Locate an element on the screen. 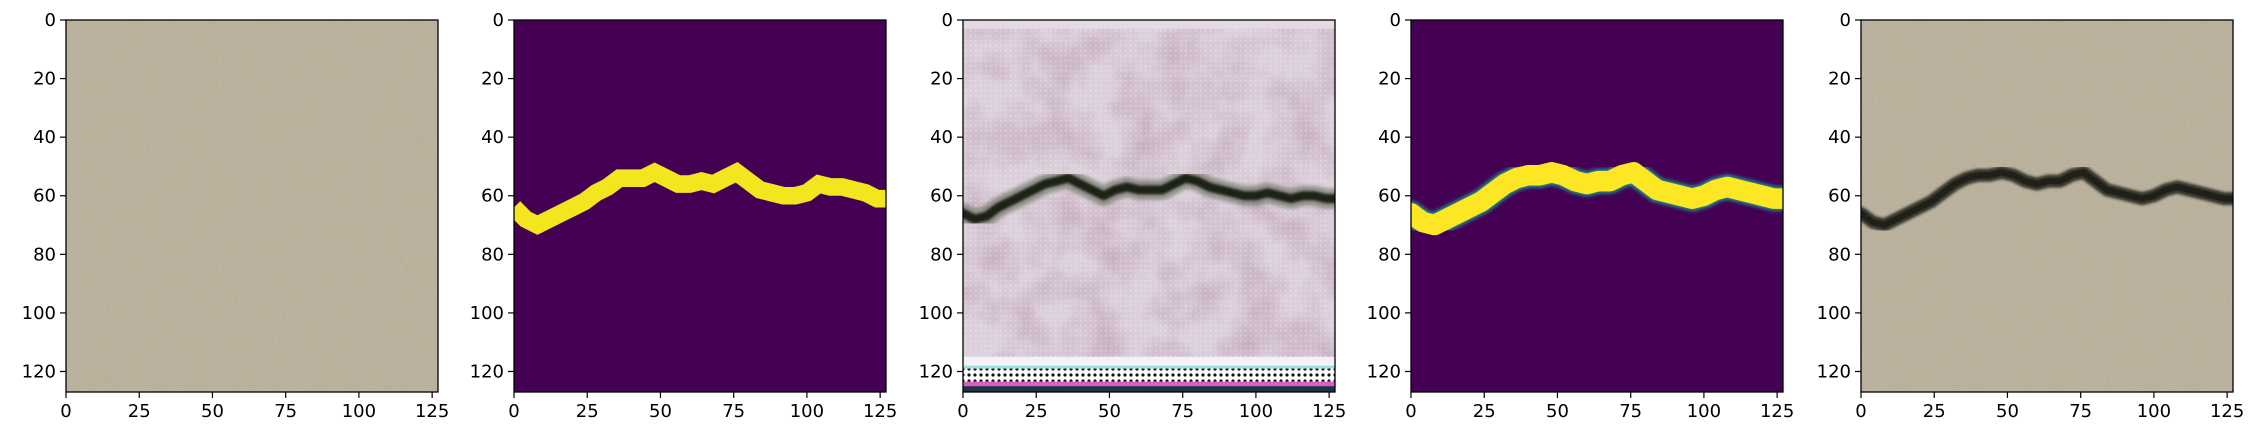 The width and height of the screenshot is (2259, 440). magenta-artifact-line is located at coordinates (1149, 384).